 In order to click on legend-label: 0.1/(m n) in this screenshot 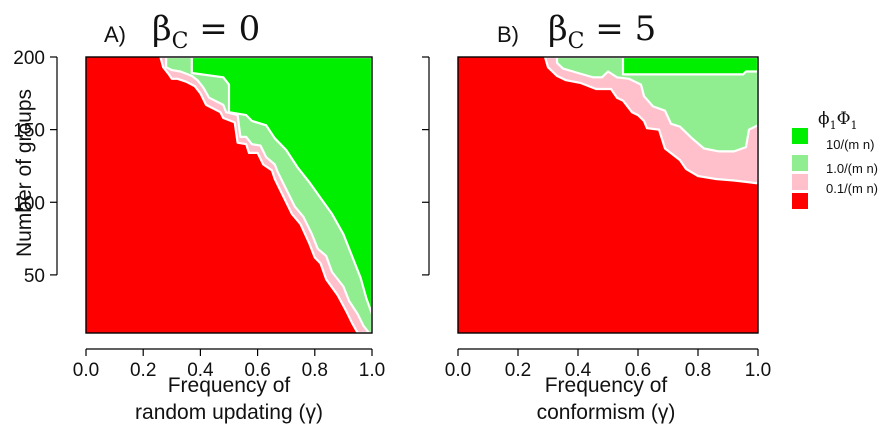, I will do `click(852, 188)`.